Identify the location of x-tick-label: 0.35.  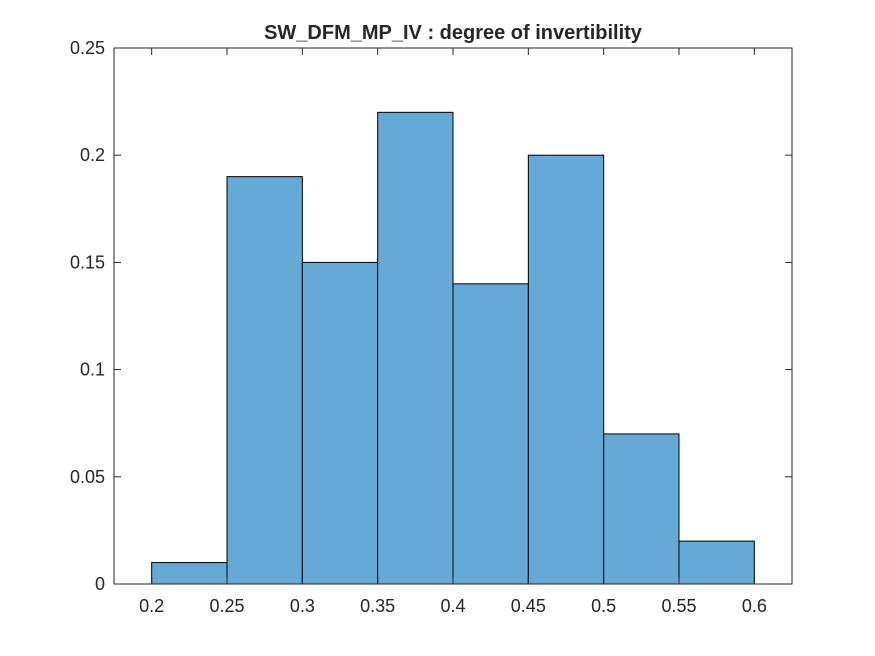
(377, 606).